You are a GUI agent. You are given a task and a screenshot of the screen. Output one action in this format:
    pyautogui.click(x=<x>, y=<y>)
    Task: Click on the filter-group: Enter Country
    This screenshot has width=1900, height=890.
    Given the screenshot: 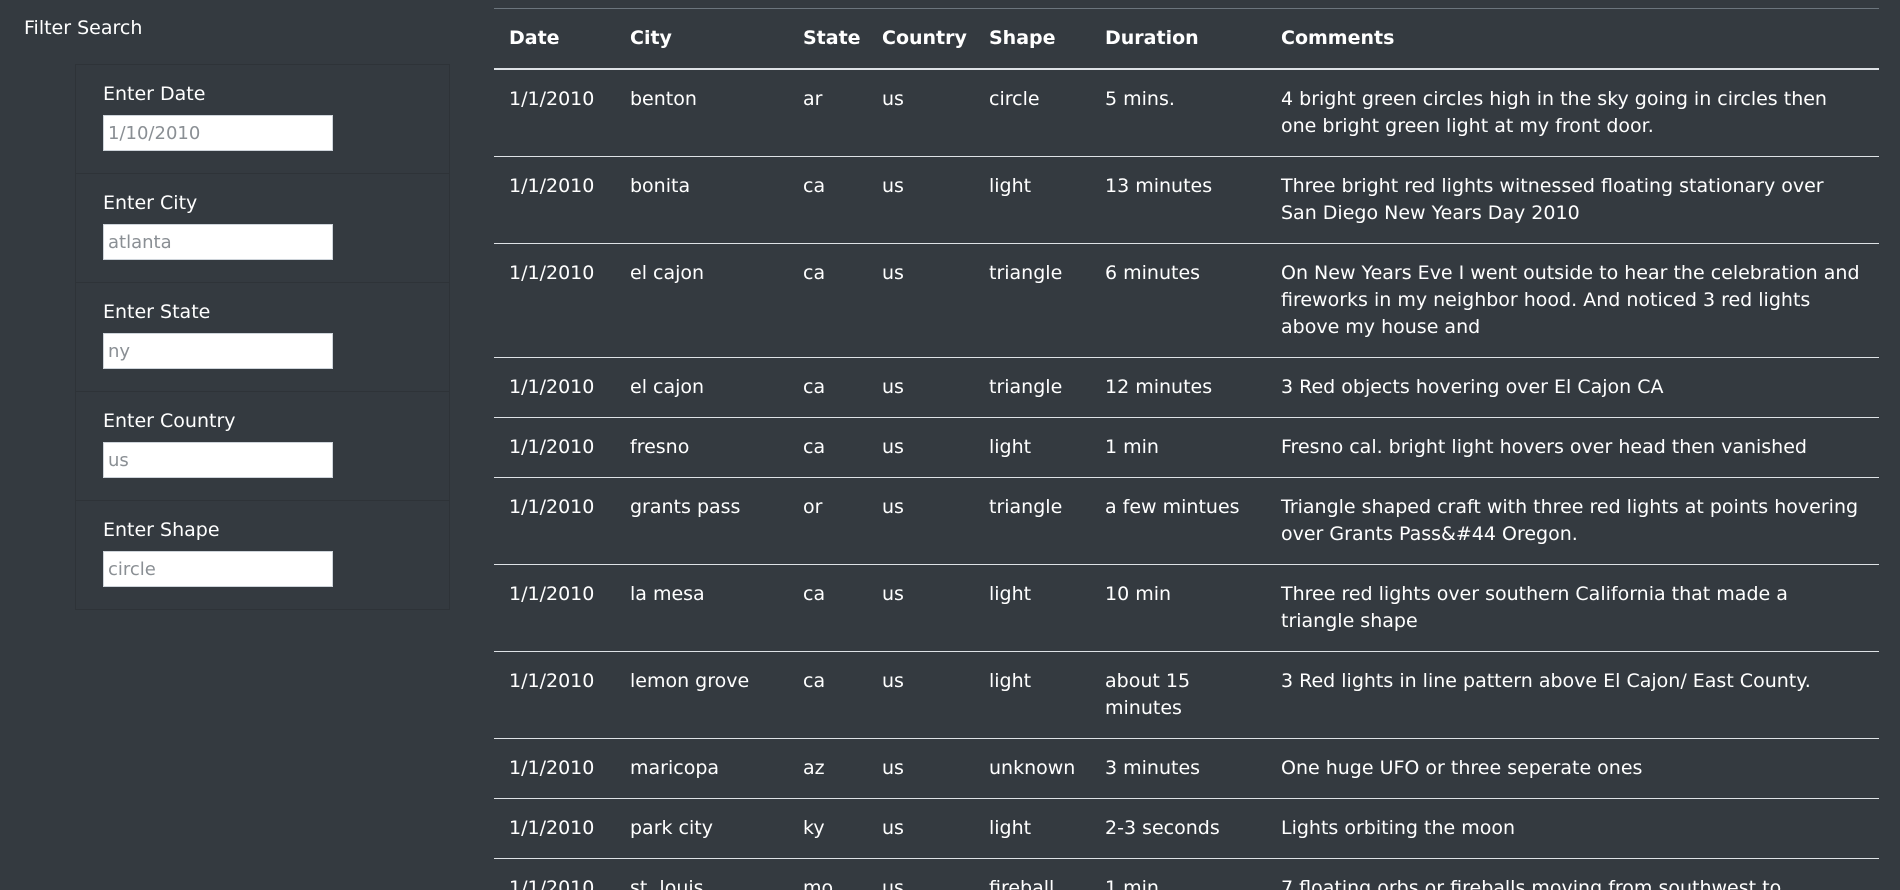 What is the action you would take?
    pyautogui.click(x=262, y=446)
    